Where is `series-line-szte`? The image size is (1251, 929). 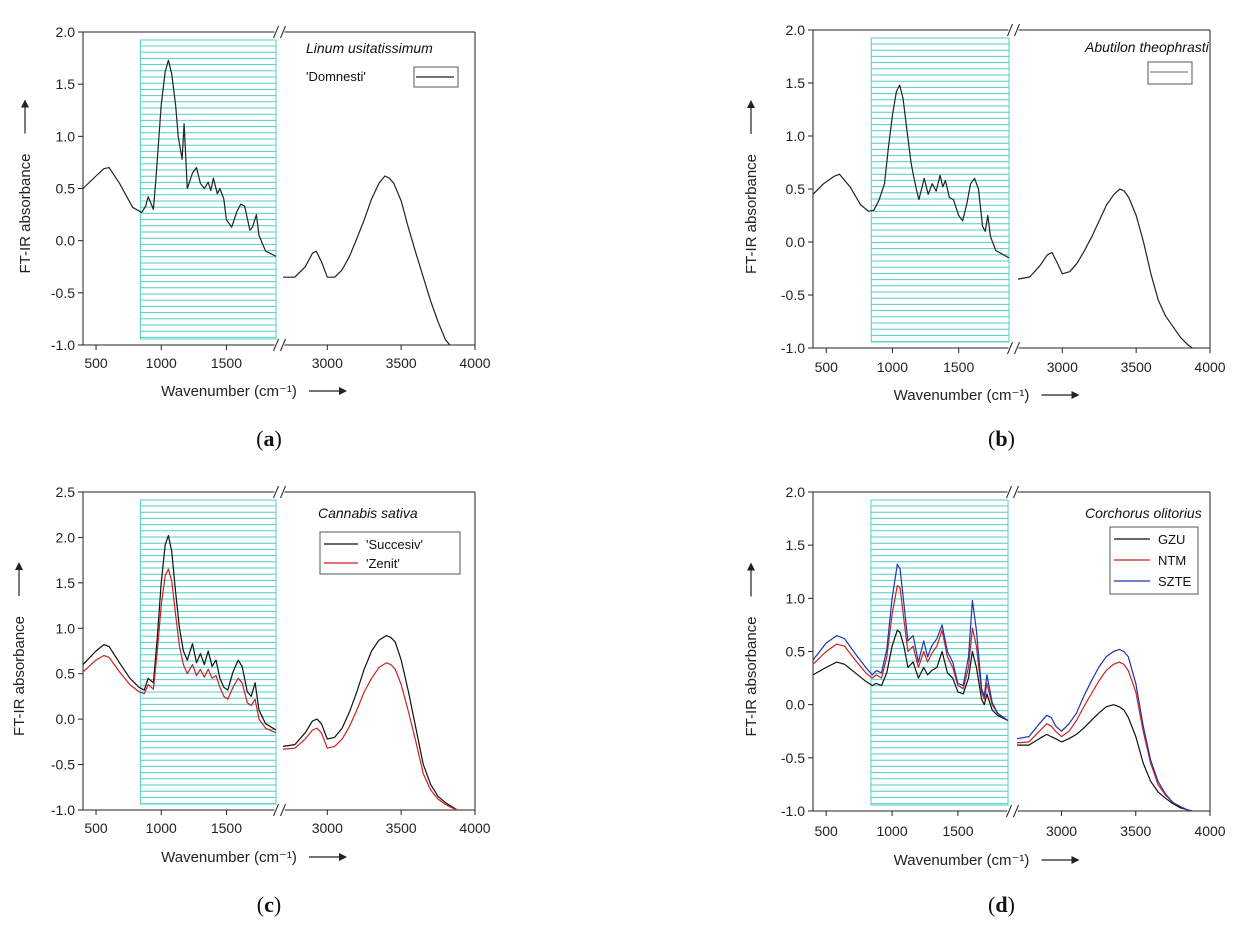 series-line-szte is located at coordinates (910, 642).